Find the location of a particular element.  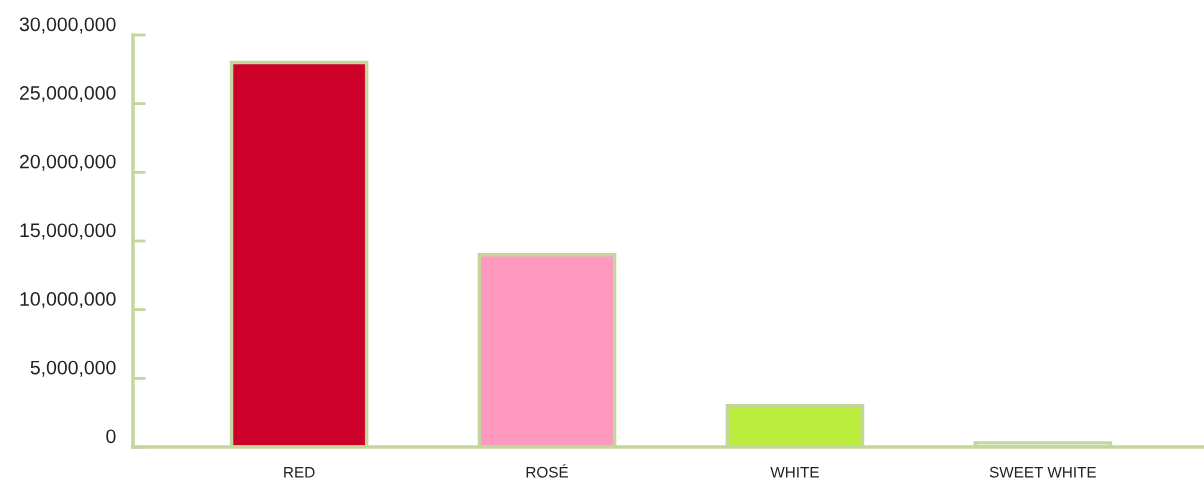

x-tick-label: RED is located at coordinates (299, 472).